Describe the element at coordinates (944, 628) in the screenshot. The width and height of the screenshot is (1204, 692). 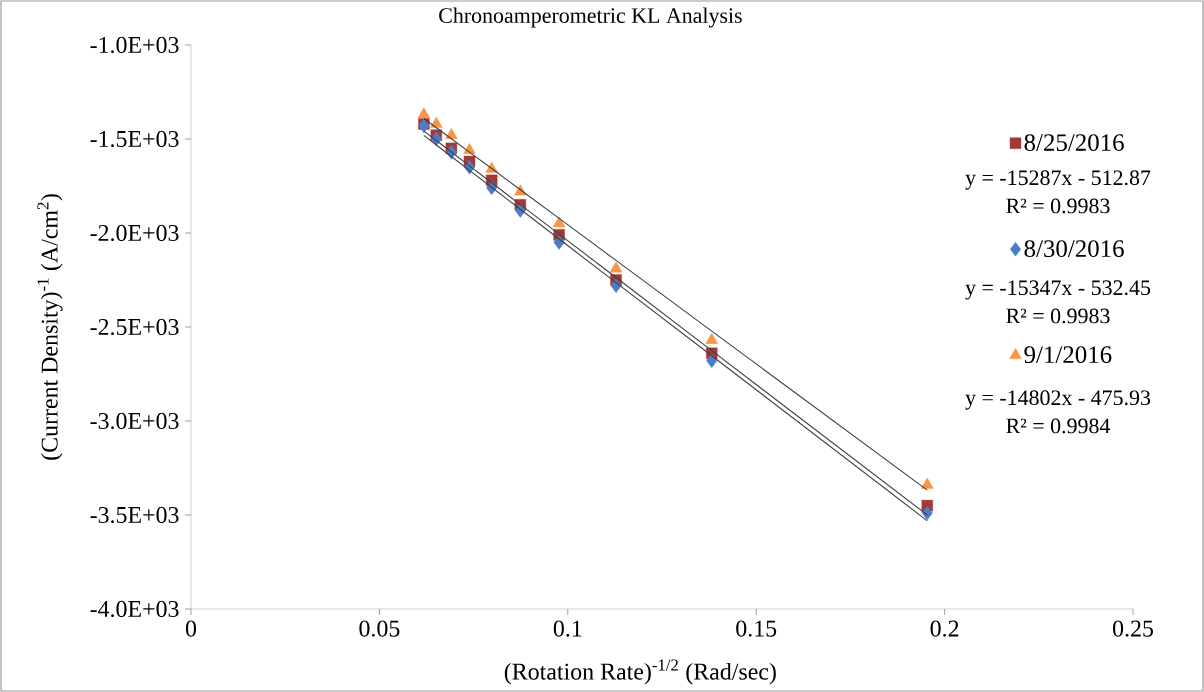
I see `x-tick-label: 0.2` at that location.